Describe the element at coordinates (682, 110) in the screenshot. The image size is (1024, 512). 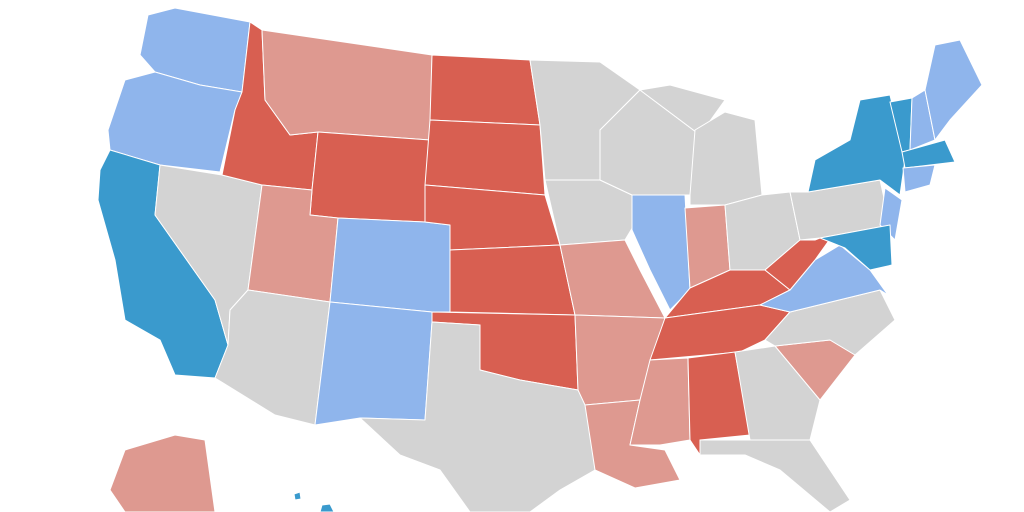
I see `michigan-upper` at that location.